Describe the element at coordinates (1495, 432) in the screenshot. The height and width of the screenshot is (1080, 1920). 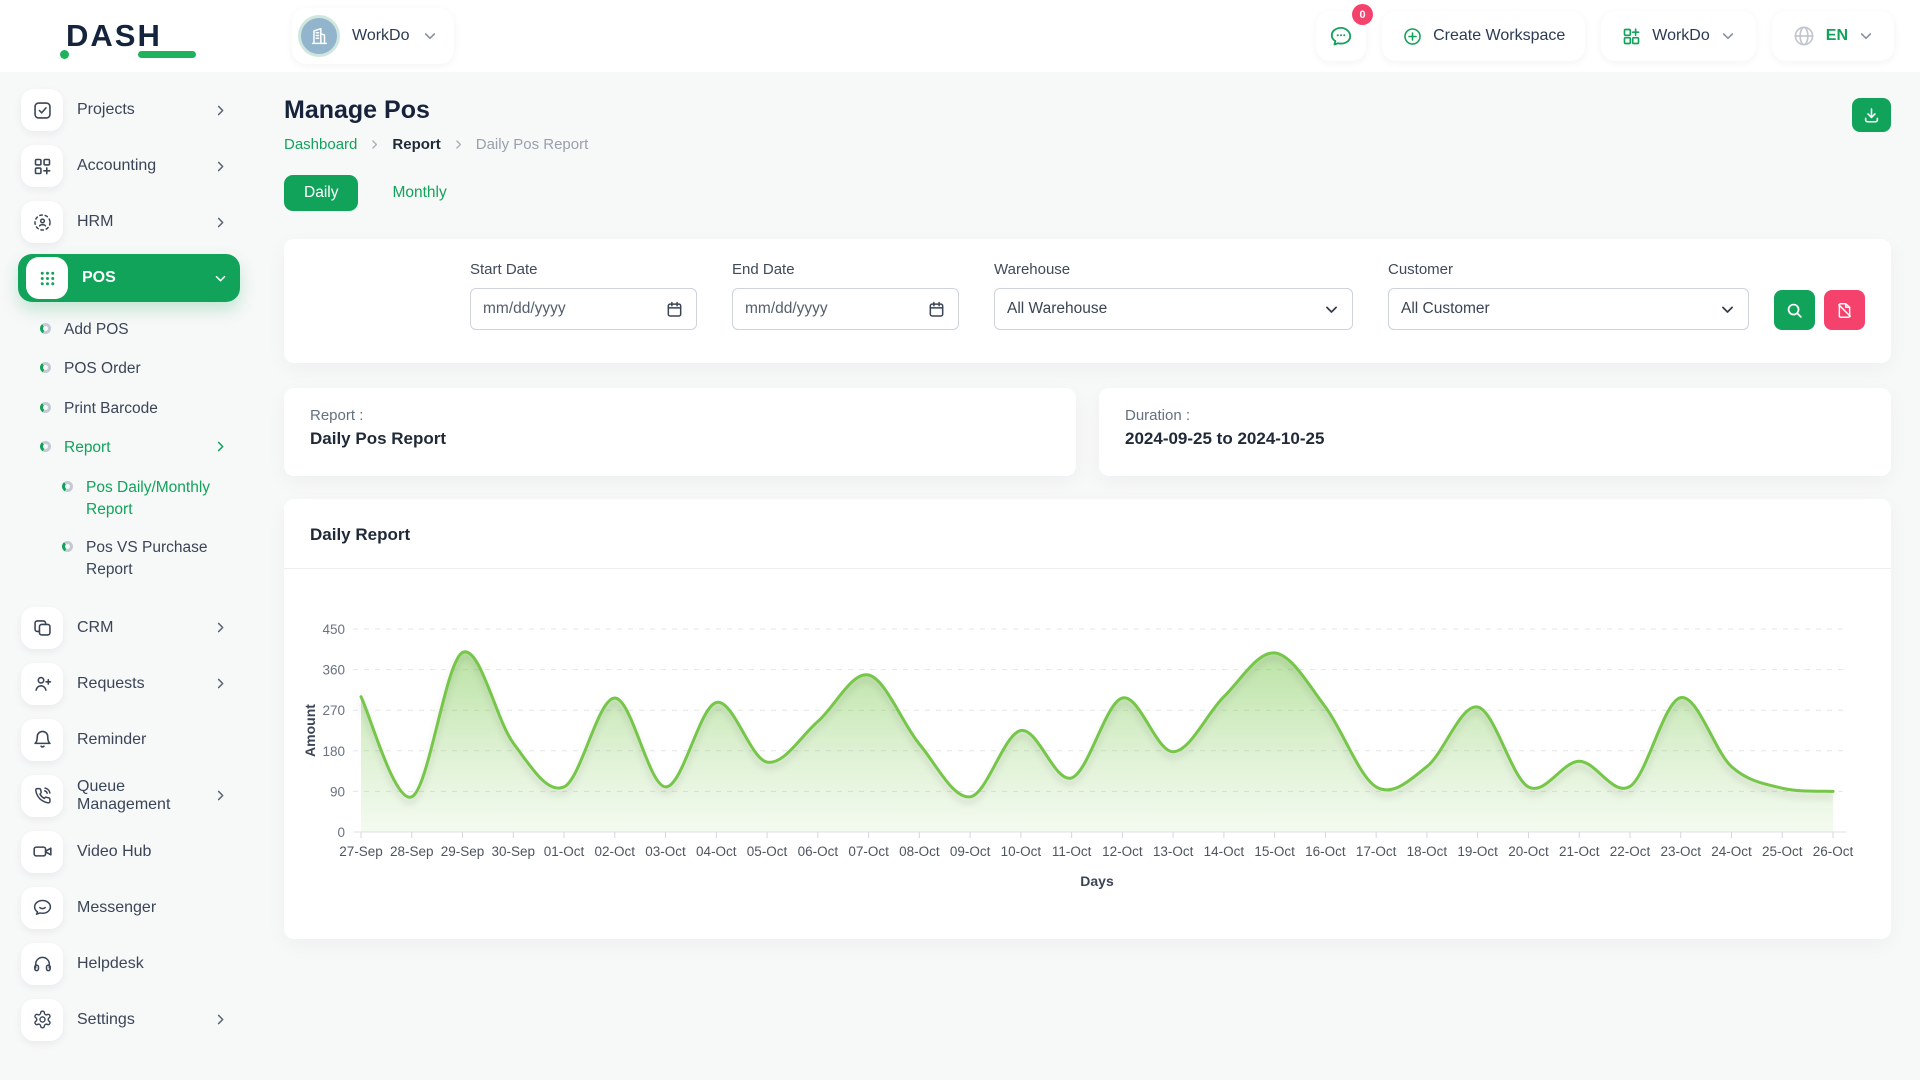
I see `duration-summary-card: Duration : 2024-09-25 to 2024-10-25` at that location.